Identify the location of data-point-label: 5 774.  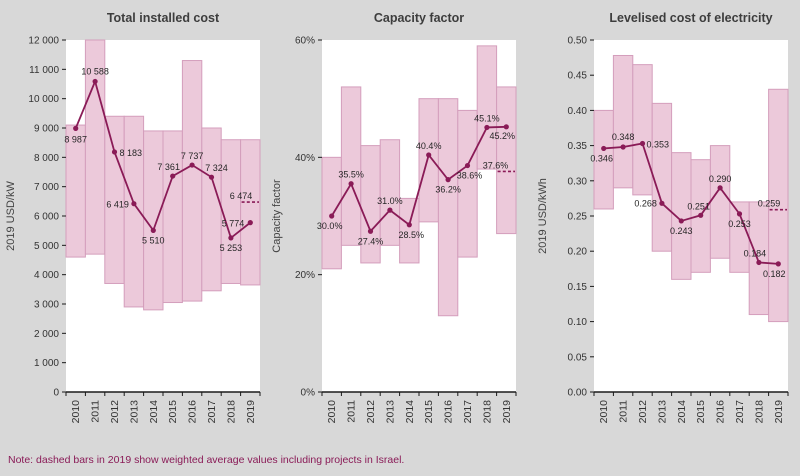
(233, 224).